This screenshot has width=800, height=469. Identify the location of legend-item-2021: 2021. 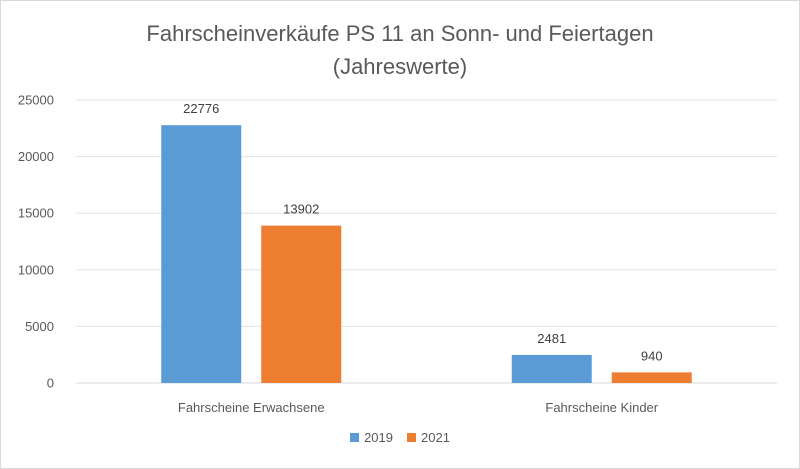
(428, 437).